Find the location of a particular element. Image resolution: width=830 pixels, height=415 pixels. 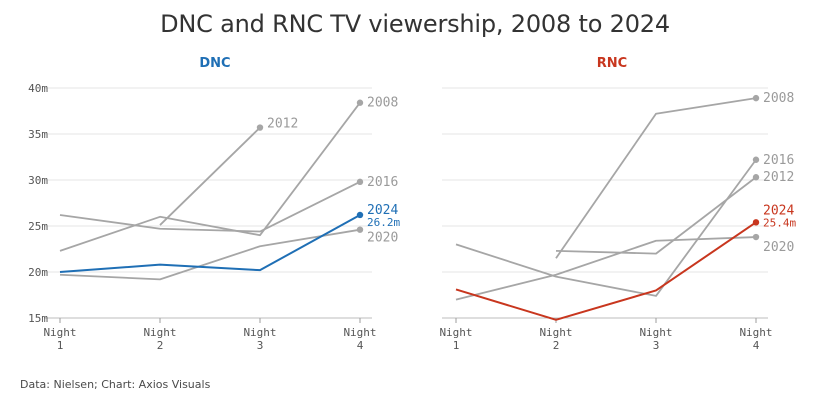

dnc-series-line-2016 is located at coordinates (210, 207).